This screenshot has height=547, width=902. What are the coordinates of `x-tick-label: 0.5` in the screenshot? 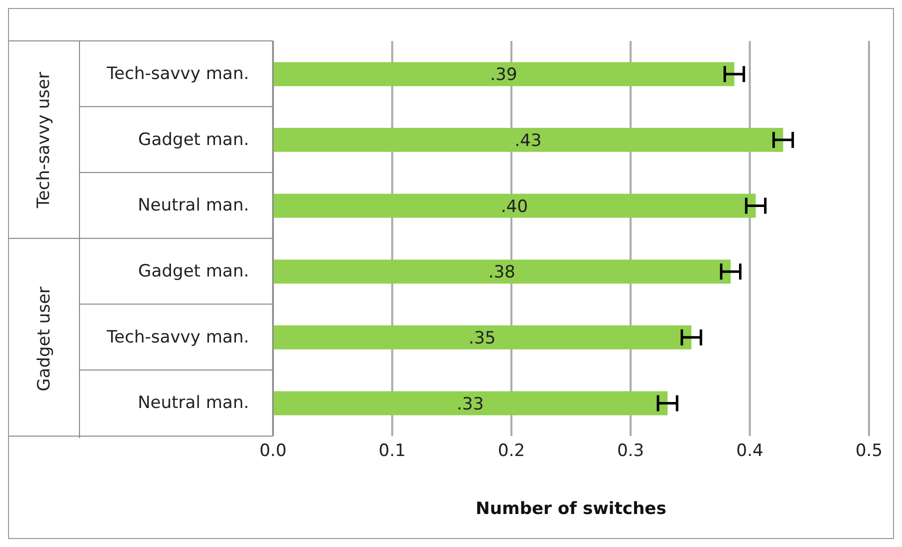 It's located at (869, 451).